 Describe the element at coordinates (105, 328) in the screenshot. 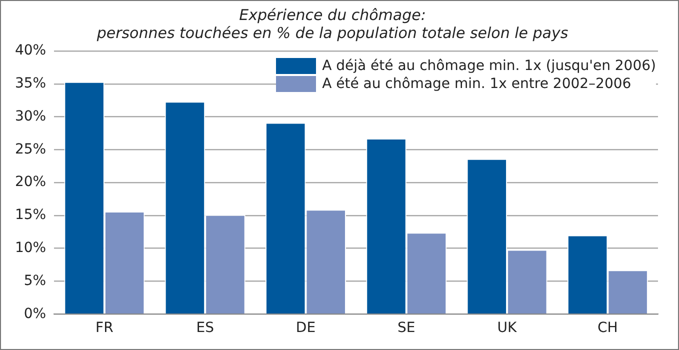

I see `x-tick-label: FR` at that location.